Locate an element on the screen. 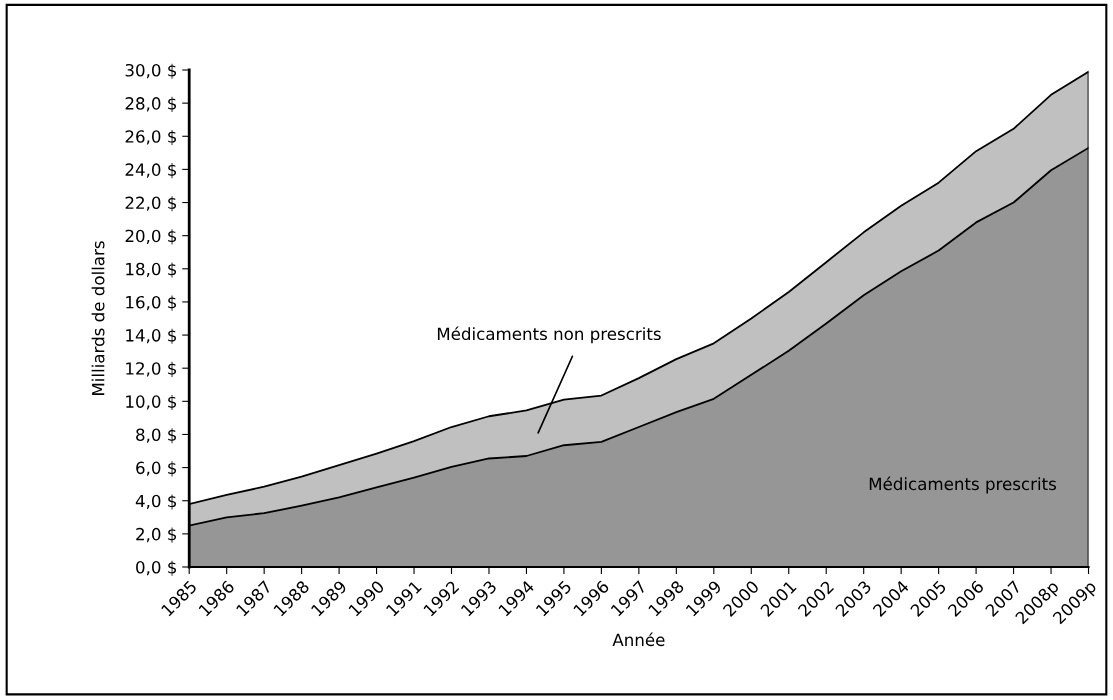  y-tick-label: 4,0 $ is located at coordinates (156, 502).